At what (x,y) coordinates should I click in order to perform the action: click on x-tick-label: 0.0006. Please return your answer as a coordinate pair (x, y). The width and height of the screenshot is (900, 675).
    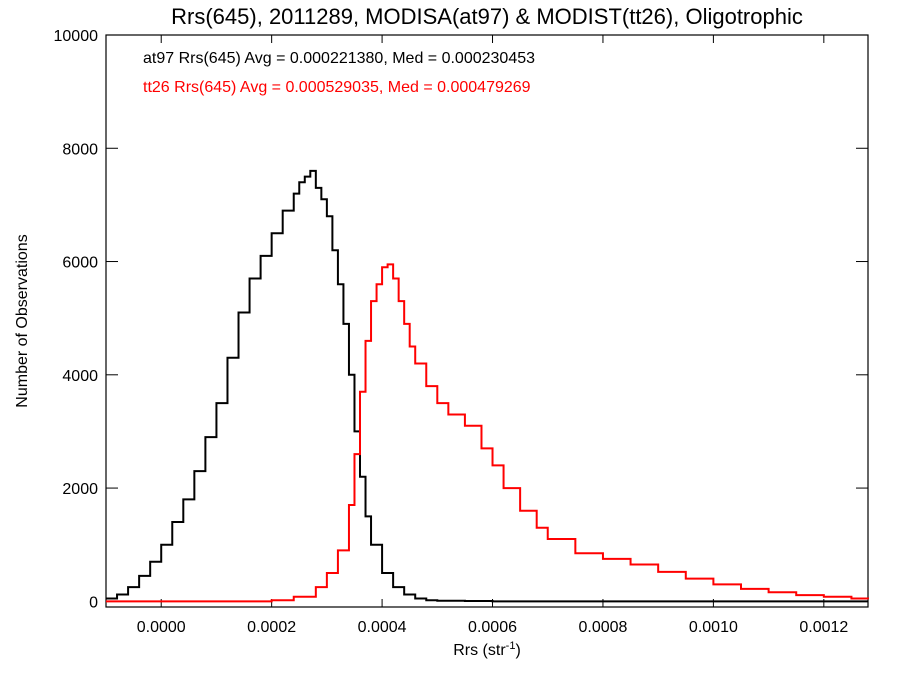
    Looking at the image, I should click on (492, 627).